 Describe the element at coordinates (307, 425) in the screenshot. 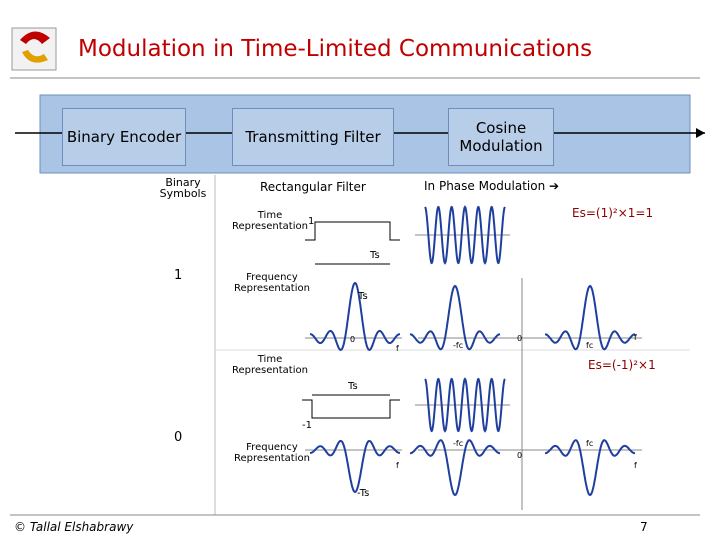

I see `amplitude: -1` at that location.